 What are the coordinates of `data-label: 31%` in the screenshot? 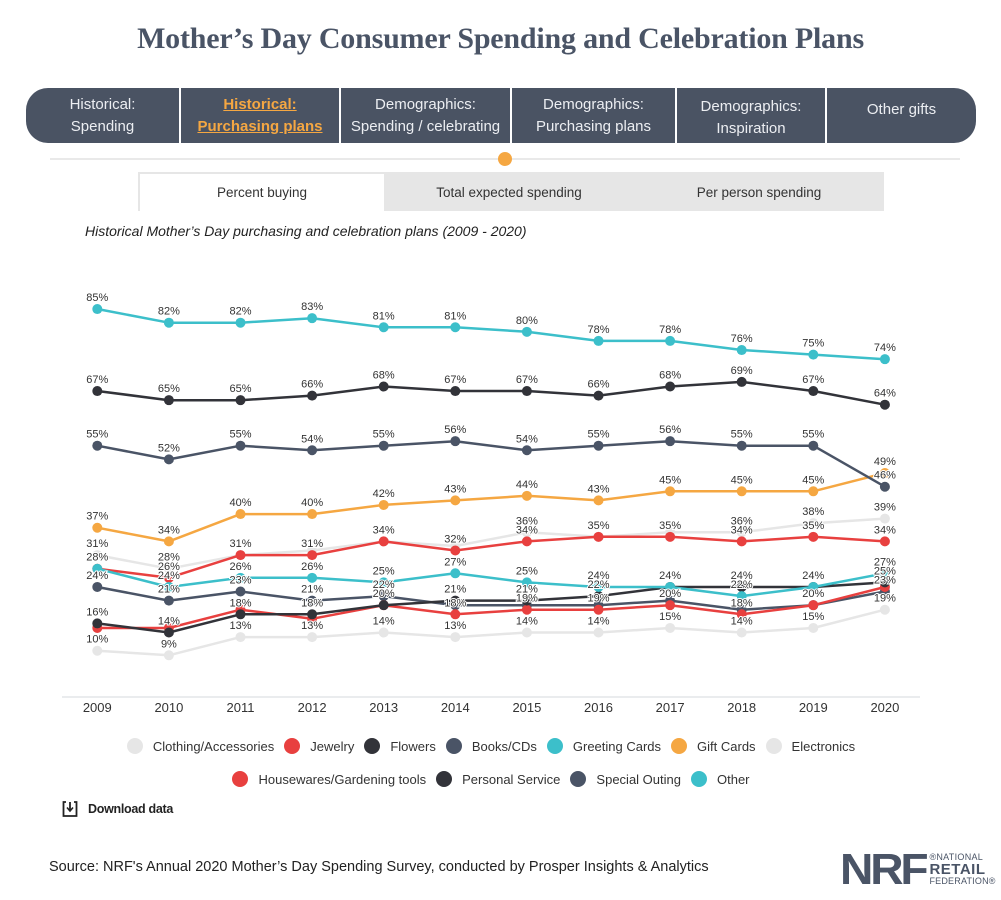 It's located at (97, 544).